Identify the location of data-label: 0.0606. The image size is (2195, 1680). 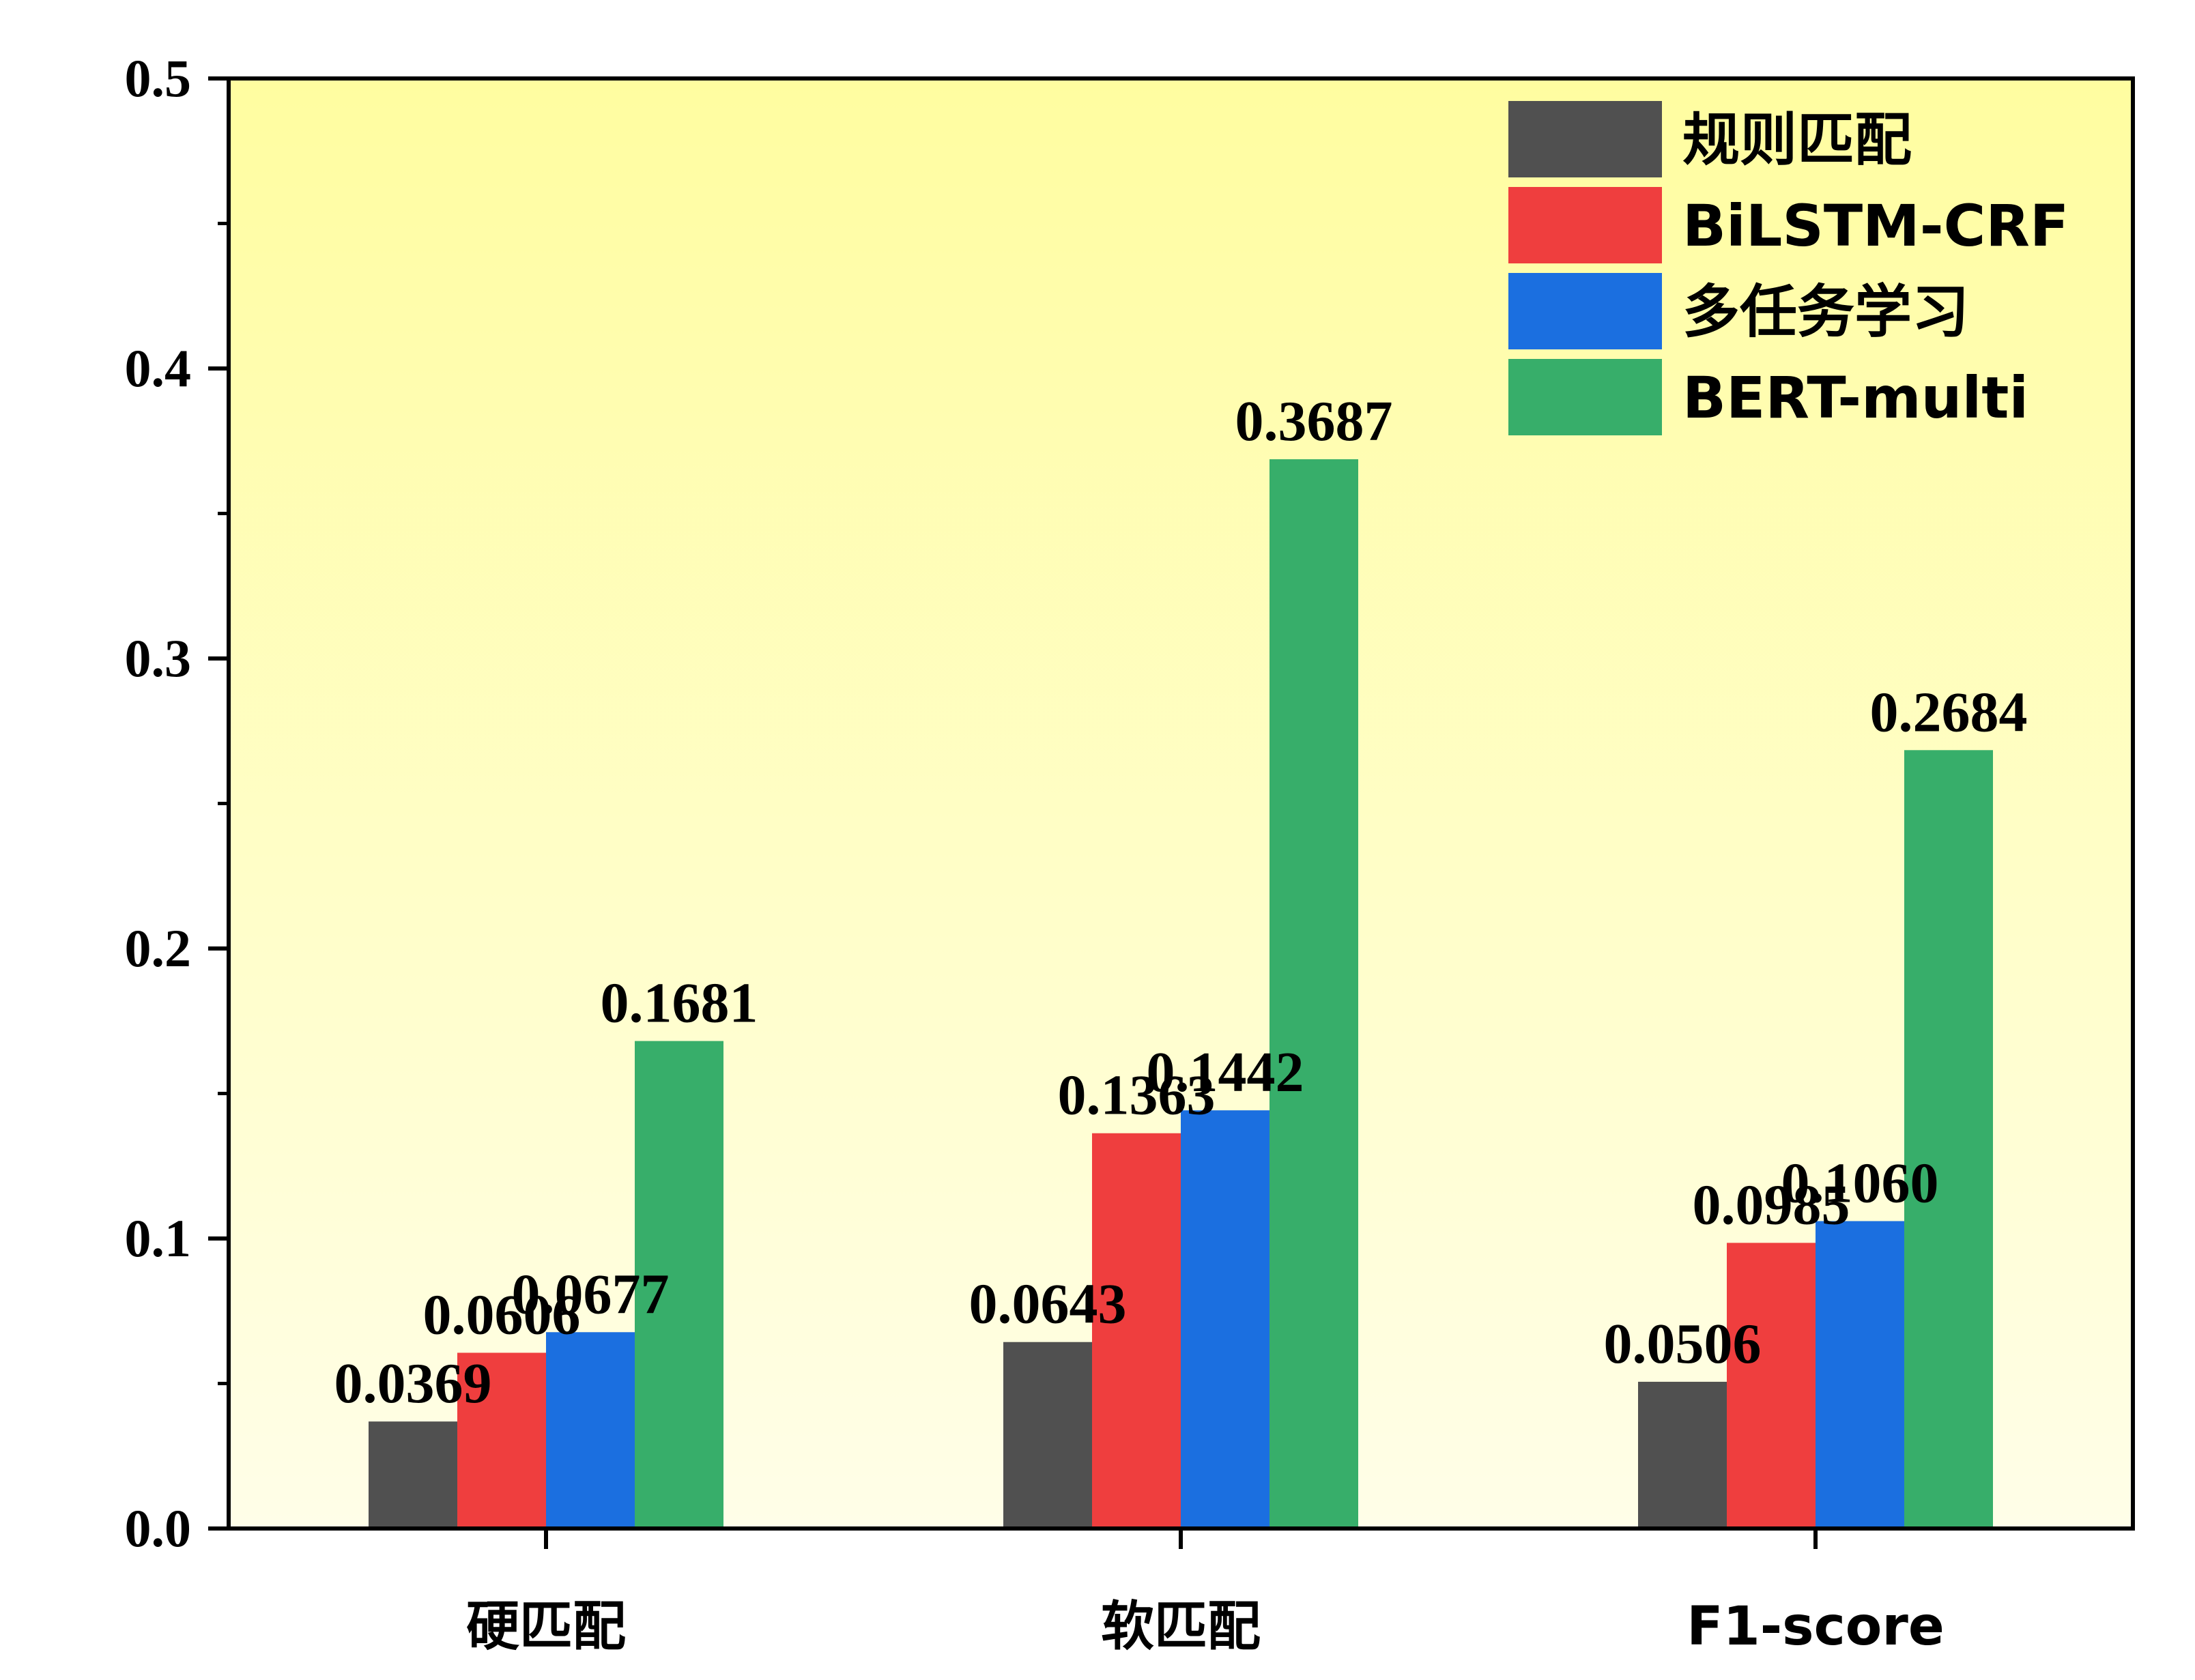
(502, 1314).